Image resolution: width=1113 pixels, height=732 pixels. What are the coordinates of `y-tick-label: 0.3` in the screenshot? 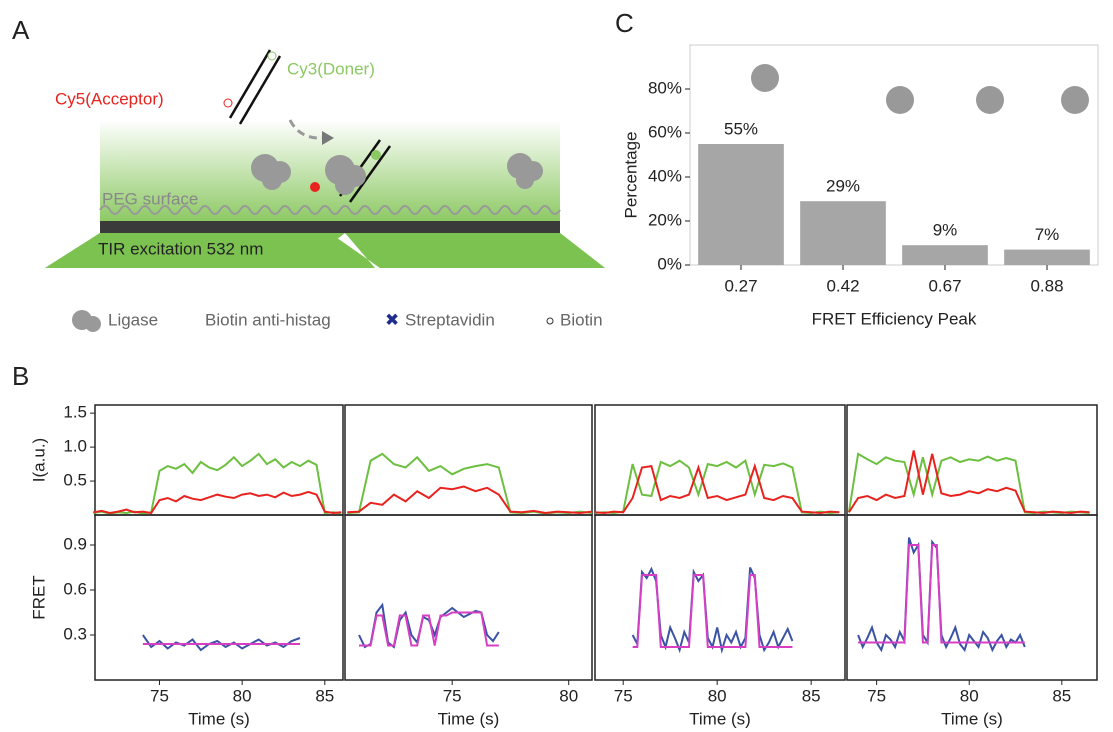 It's located at (75, 633).